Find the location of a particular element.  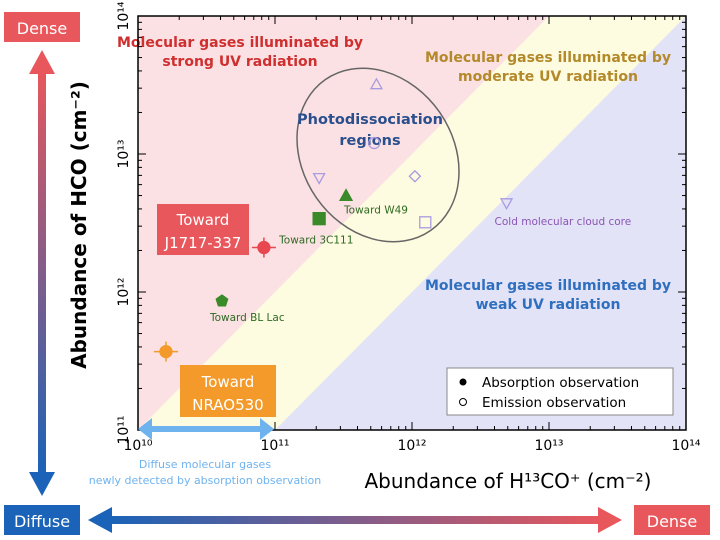

strong-uv-region-label: strong UV radiation is located at coordinates (239, 62).